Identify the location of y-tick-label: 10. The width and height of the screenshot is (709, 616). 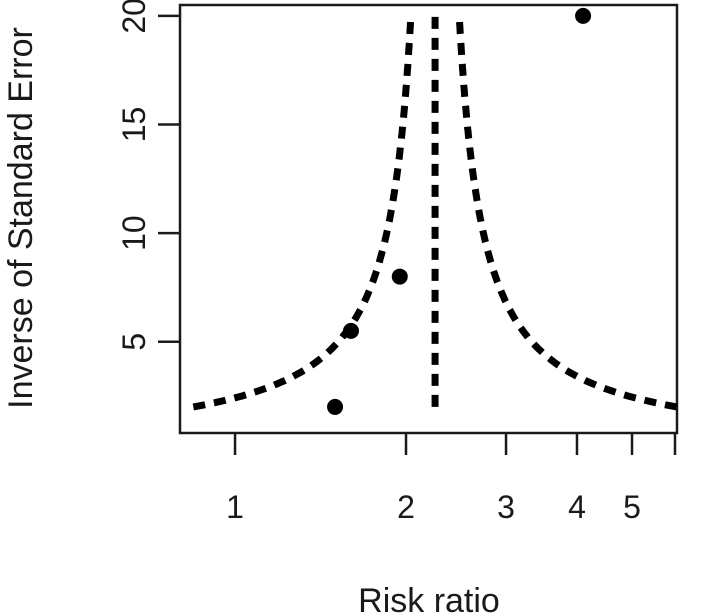
(134, 233).